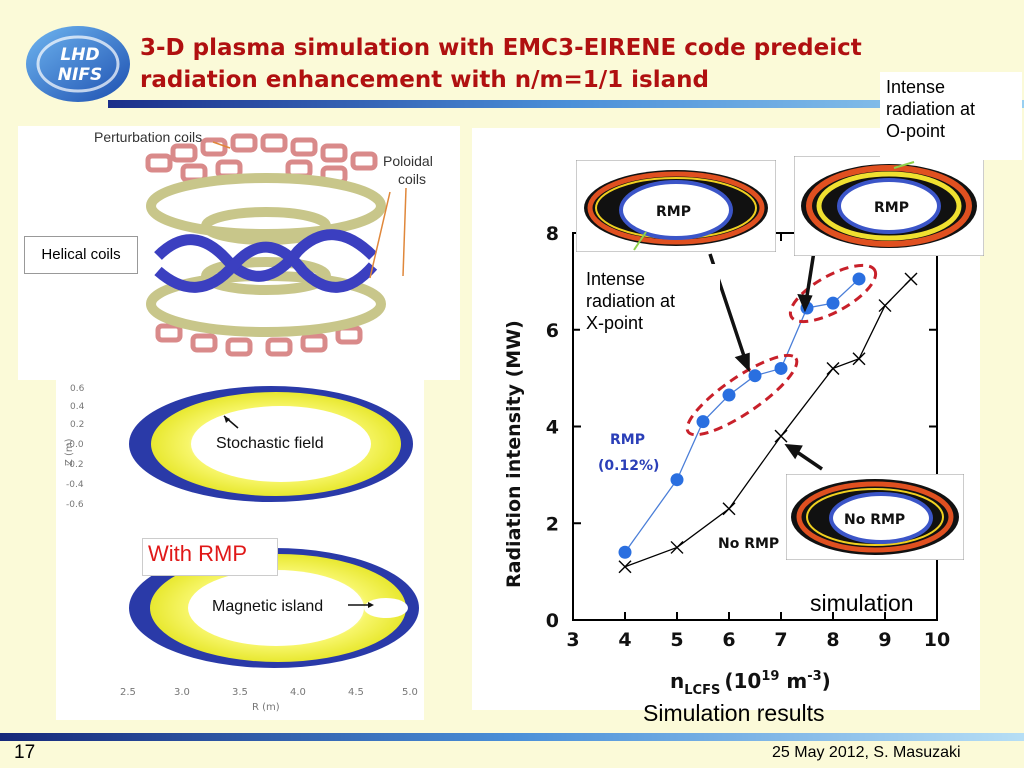 The height and width of the screenshot is (768, 1024). What do you see at coordinates (75, 505) in the screenshot?
I see `z-tick: -0.6` at bounding box center [75, 505].